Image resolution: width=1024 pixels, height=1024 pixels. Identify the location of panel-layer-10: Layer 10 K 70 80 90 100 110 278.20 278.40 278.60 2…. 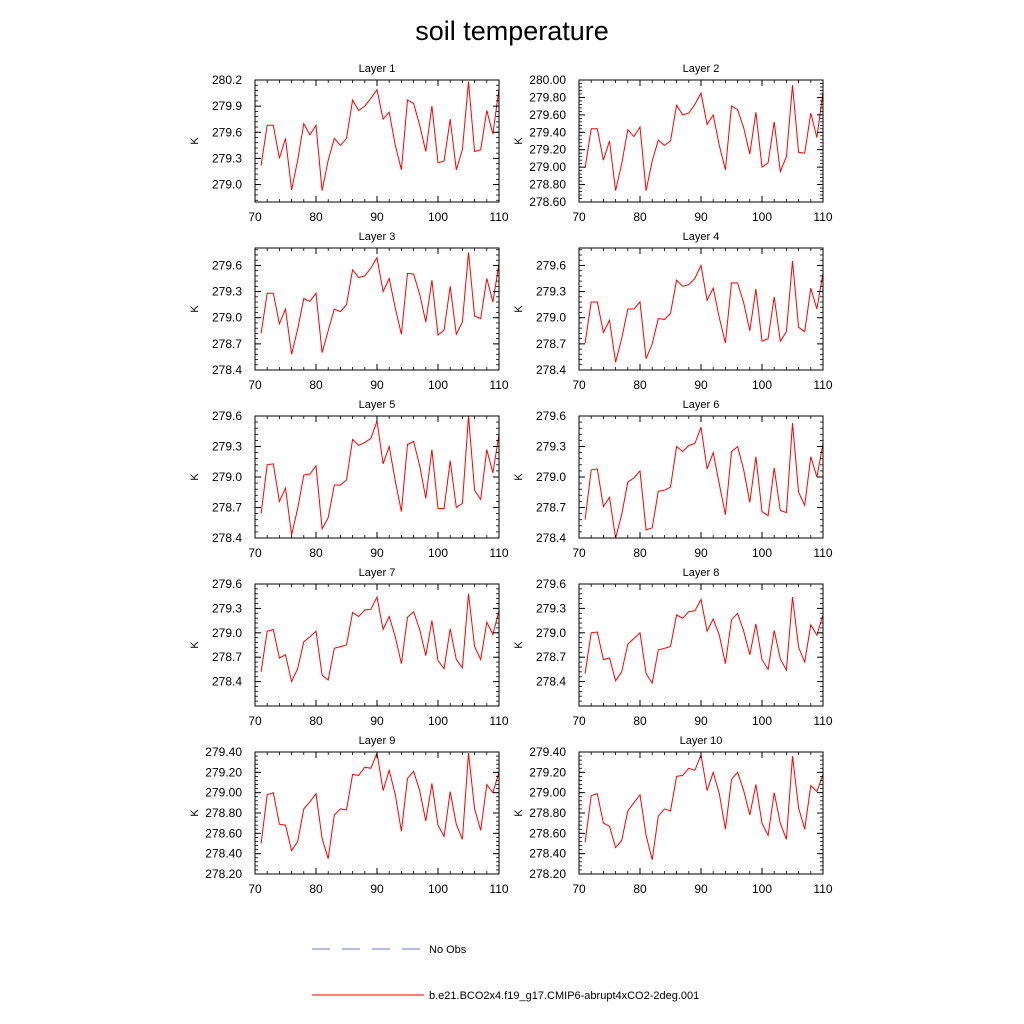
(673, 815).